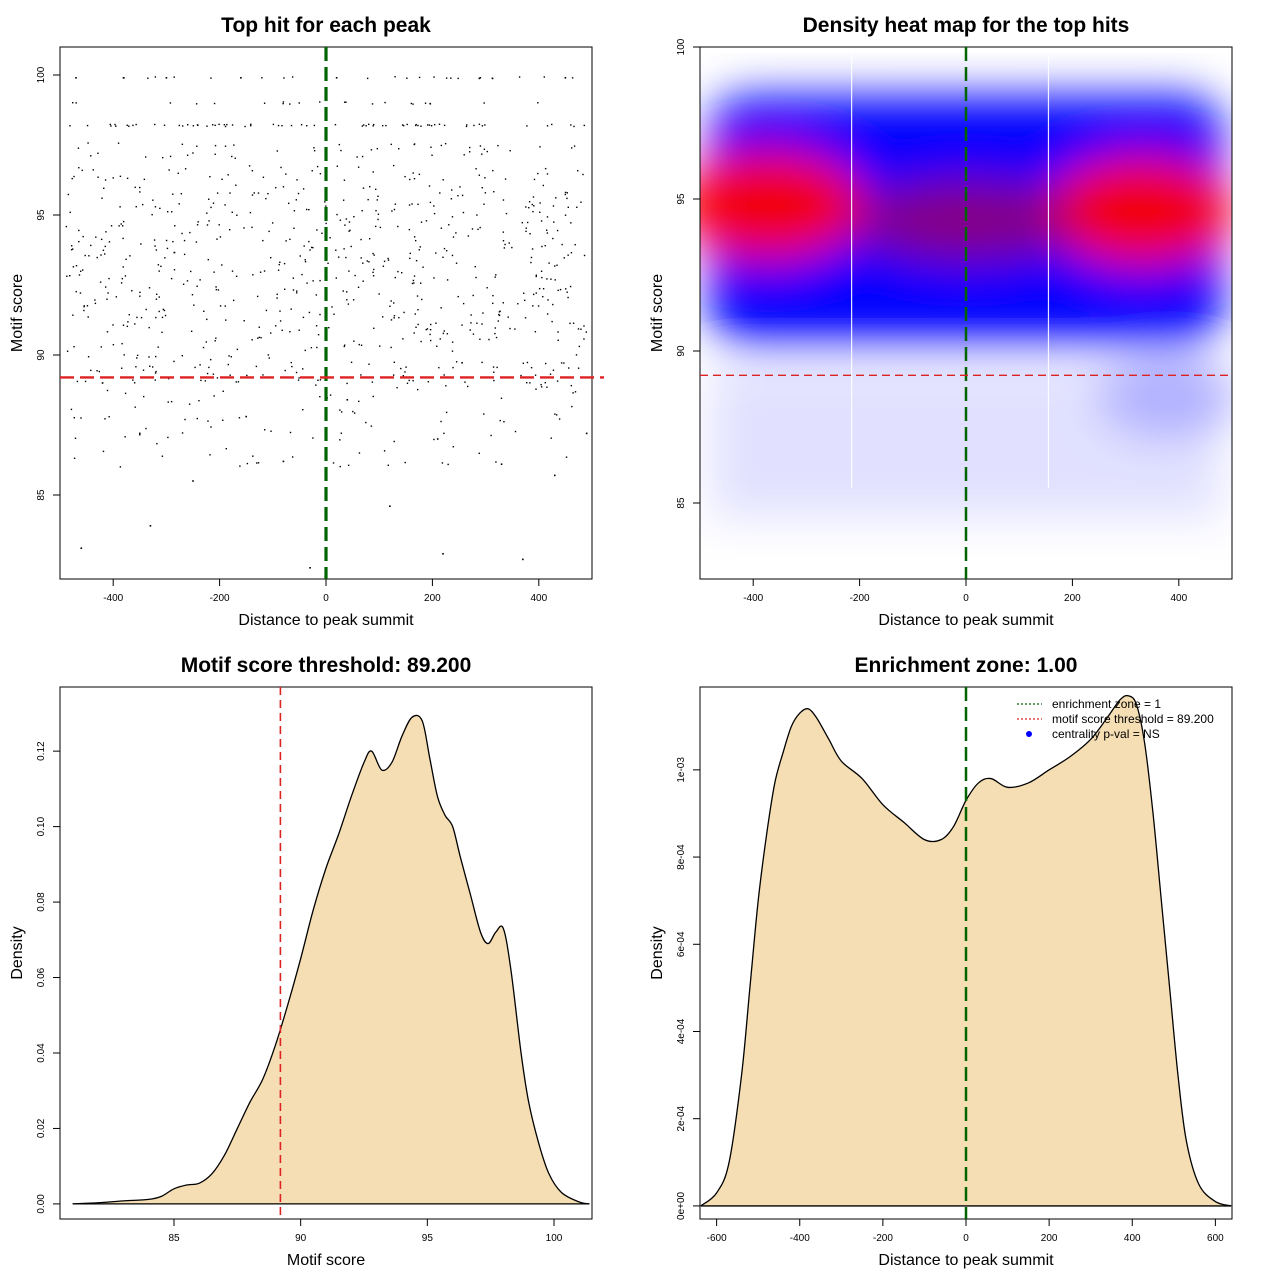  What do you see at coordinates (41, 215) in the screenshot?
I see `y-tick-label: 95` at bounding box center [41, 215].